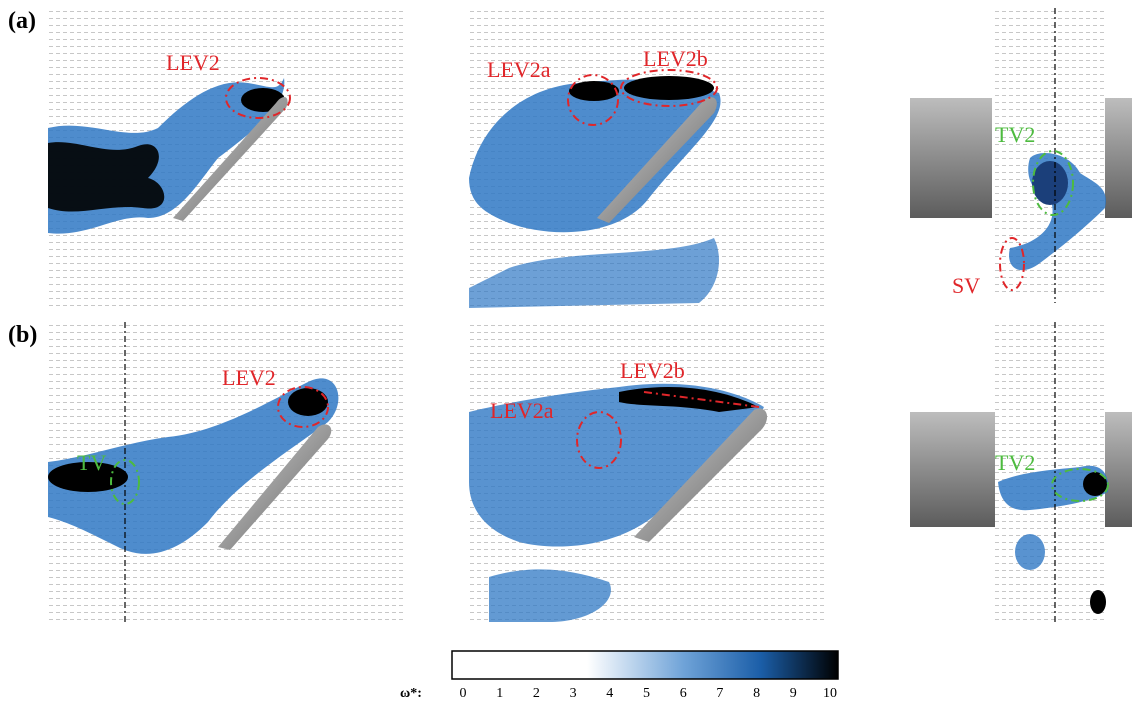 This screenshot has height=709, width=1136. Describe the element at coordinates (23, 335) in the screenshot. I see `row-label-b: (b)` at that location.